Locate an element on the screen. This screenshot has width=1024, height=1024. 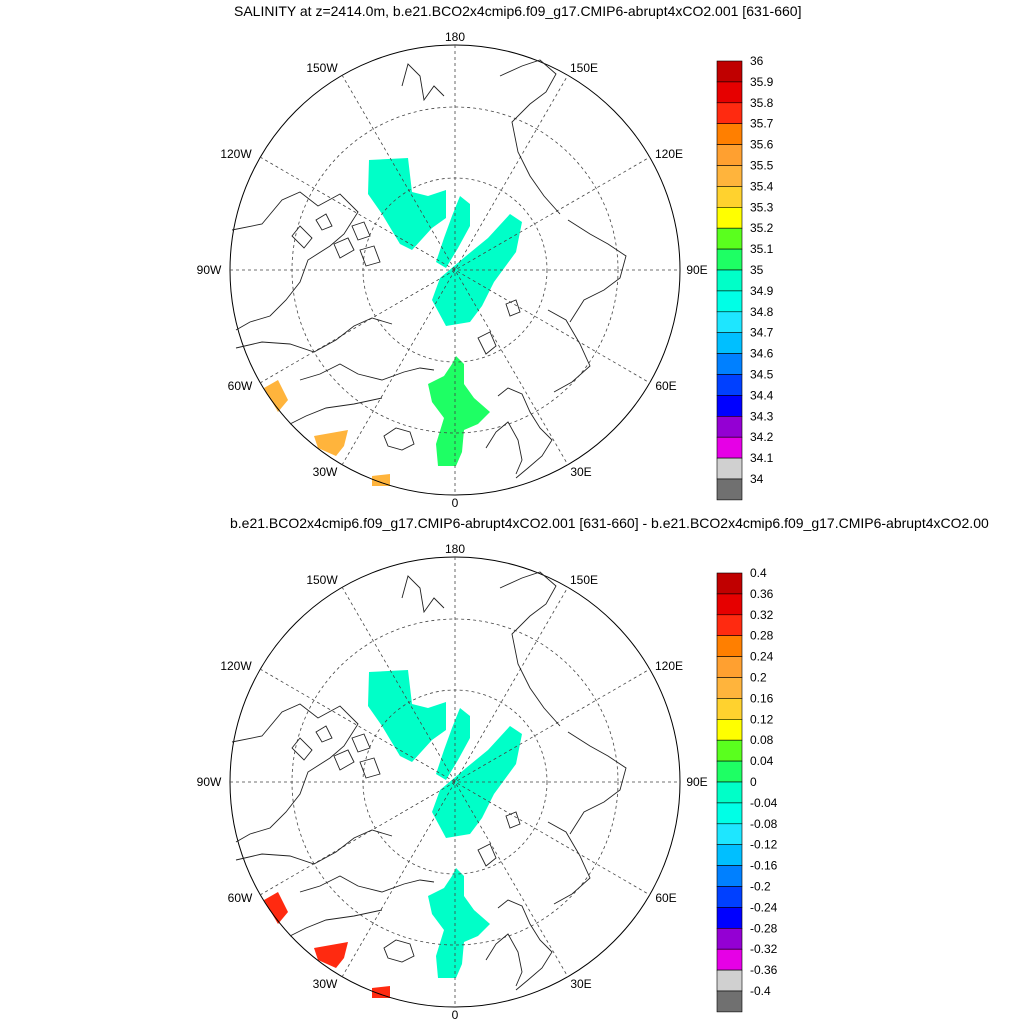
colorbar-label: 0.12 is located at coordinates (762, 719).